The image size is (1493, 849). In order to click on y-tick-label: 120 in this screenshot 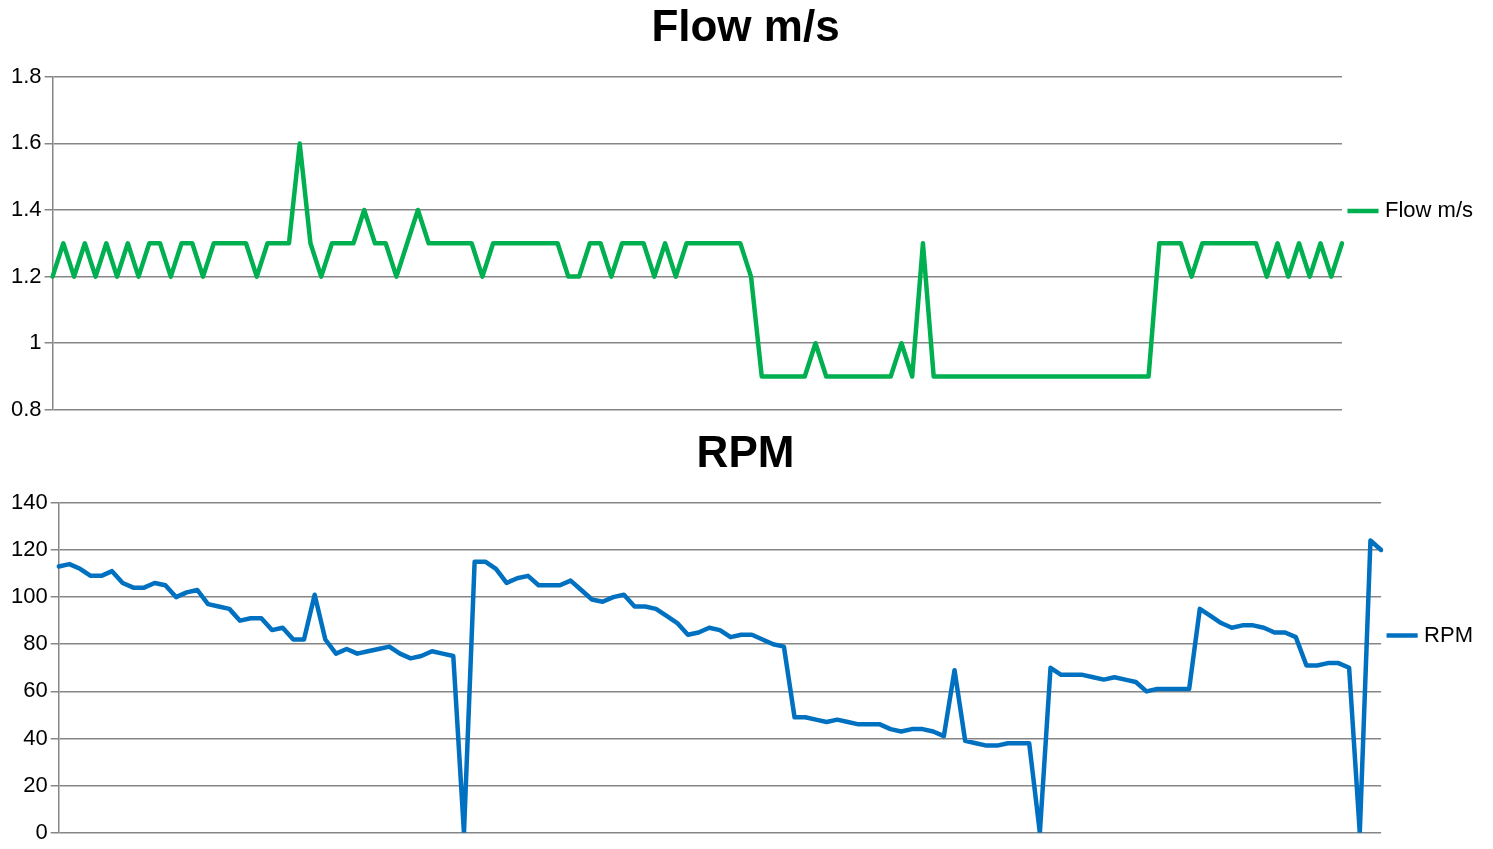, I will do `click(29, 549)`.